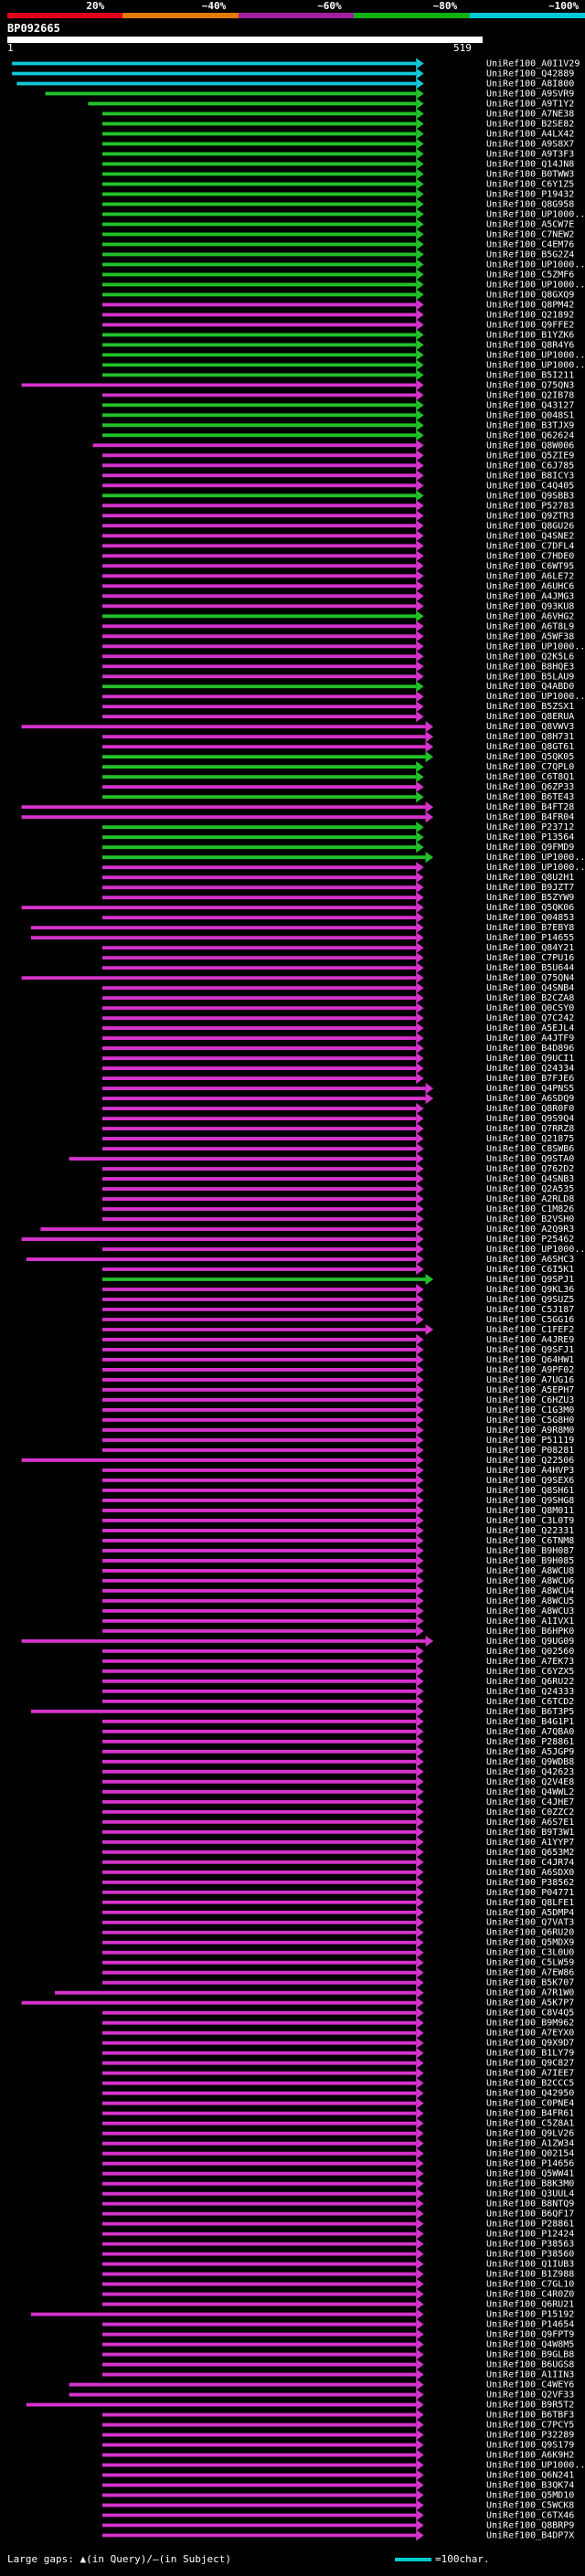 This screenshot has width=585, height=2576. Describe the element at coordinates (530, 687) in the screenshot. I see `hit-label: UniRef100_Q4ABD0` at that location.